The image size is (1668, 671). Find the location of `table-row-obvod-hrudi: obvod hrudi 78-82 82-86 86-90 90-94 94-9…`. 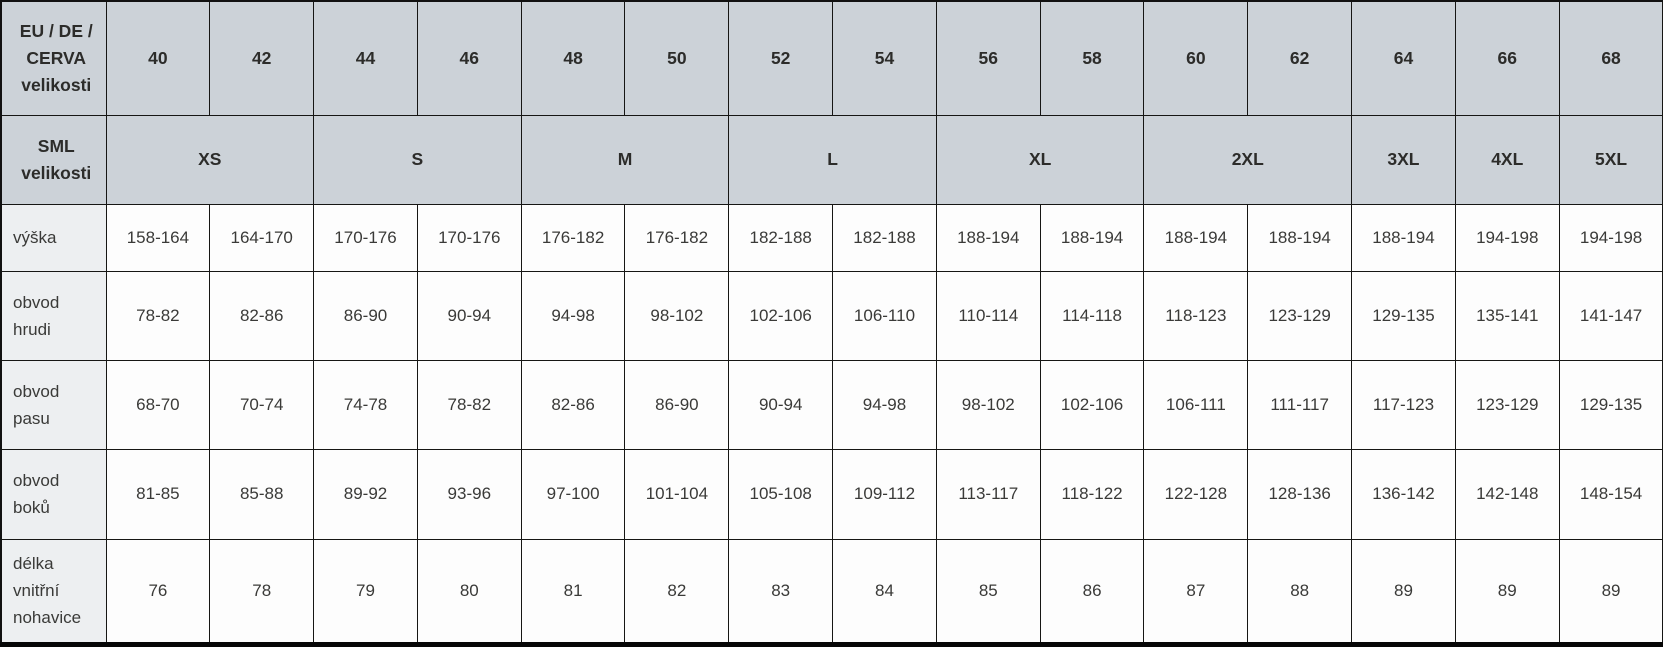

table-row-obvod-hrudi: obvod hrudi 78-82 82-86 86-90 90-94 94-9… is located at coordinates (832, 315).